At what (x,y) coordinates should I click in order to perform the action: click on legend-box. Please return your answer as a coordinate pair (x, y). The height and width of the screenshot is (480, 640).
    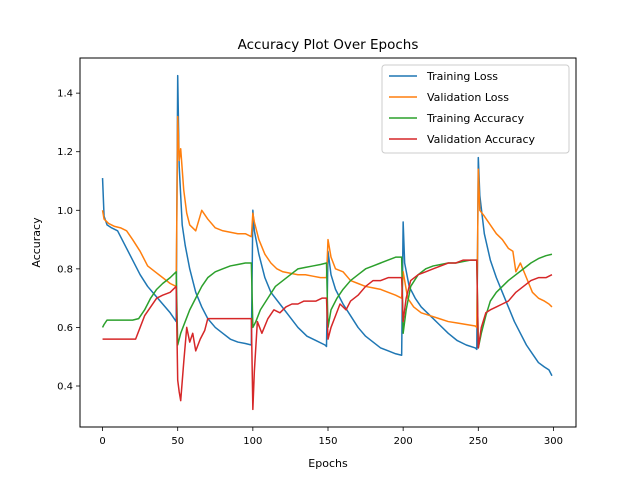
    Looking at the image, I should click on (475, 109).